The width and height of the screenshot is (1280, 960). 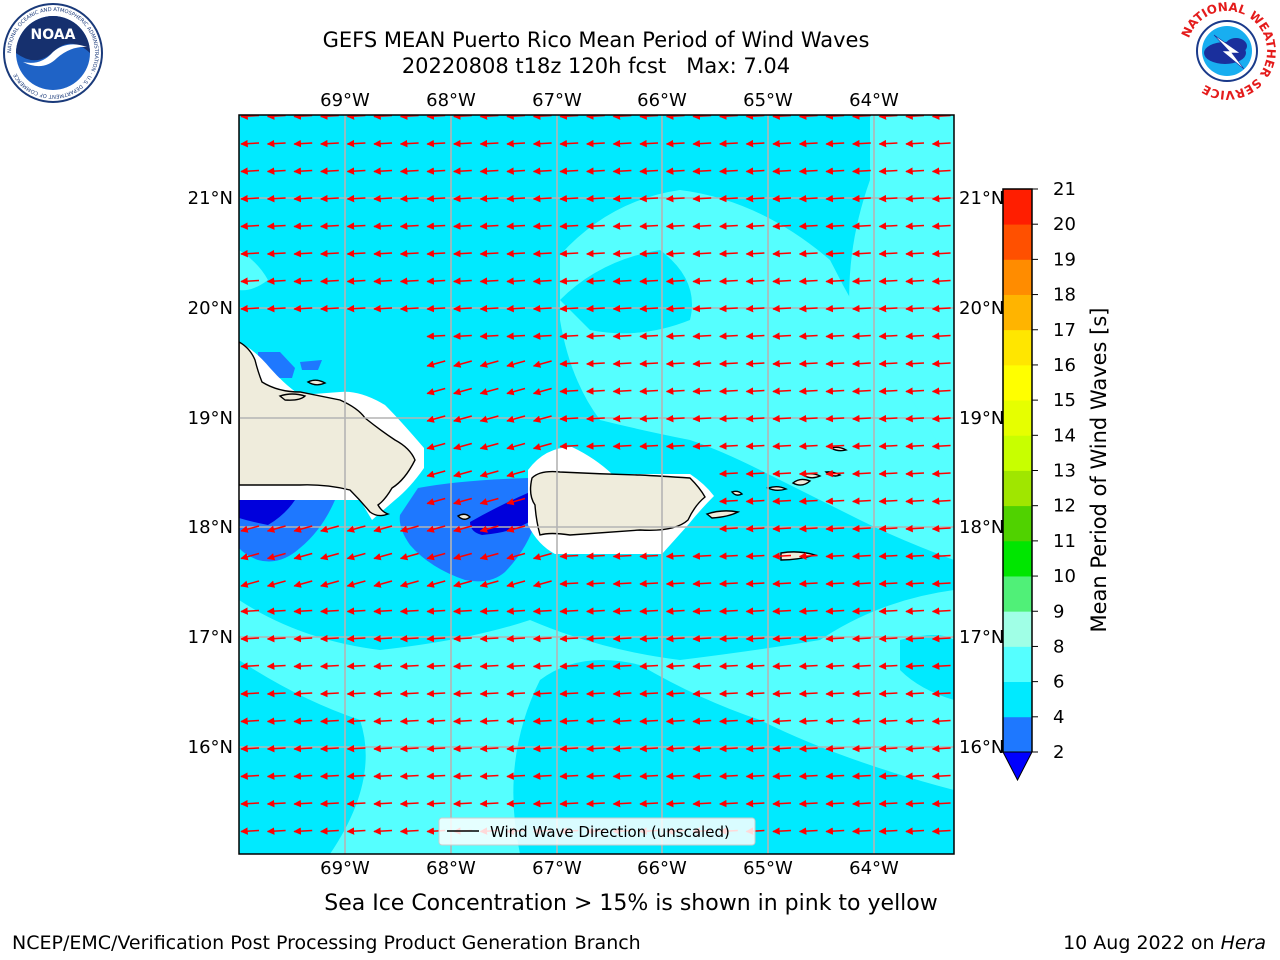 What do you see at coordinates (210, 473) in the screenshot?
I see `lat-labels-left: 21°N 20°N 19°N 18°N 17°N 16°N` at bounding box center [210, 473].